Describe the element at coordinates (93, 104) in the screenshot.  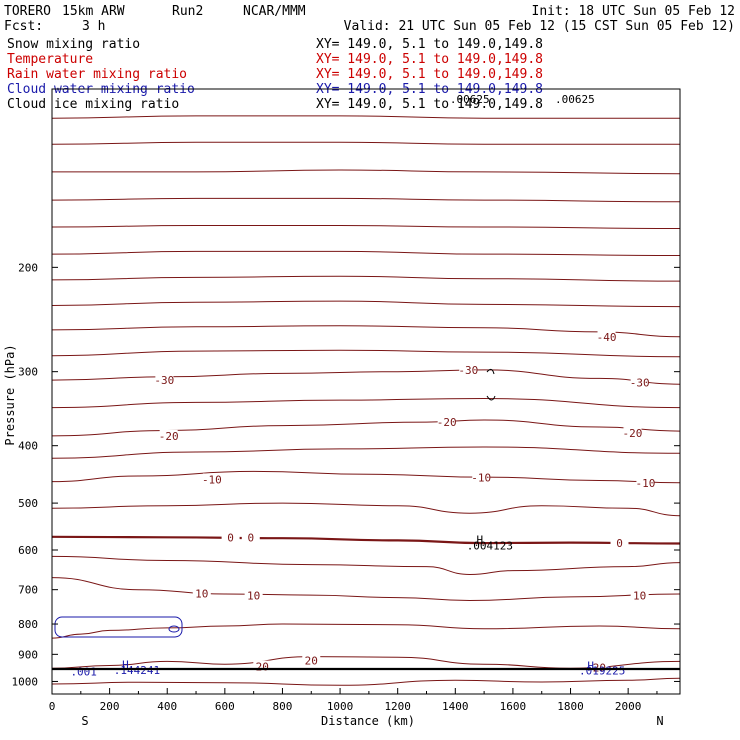
I see `field-name: Cloud ice mixing ratio` at that location.